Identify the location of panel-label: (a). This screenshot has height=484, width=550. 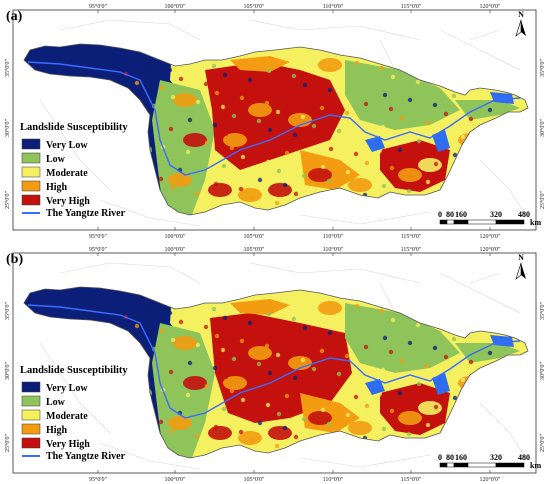
(14, 16).